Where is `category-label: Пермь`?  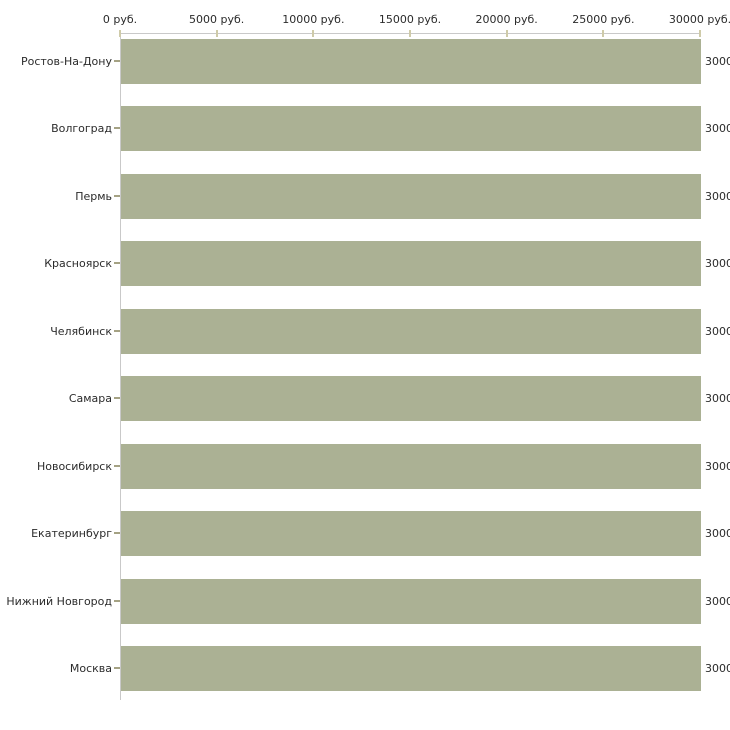
category-label: Пермь is located at coordinates (93, 196).